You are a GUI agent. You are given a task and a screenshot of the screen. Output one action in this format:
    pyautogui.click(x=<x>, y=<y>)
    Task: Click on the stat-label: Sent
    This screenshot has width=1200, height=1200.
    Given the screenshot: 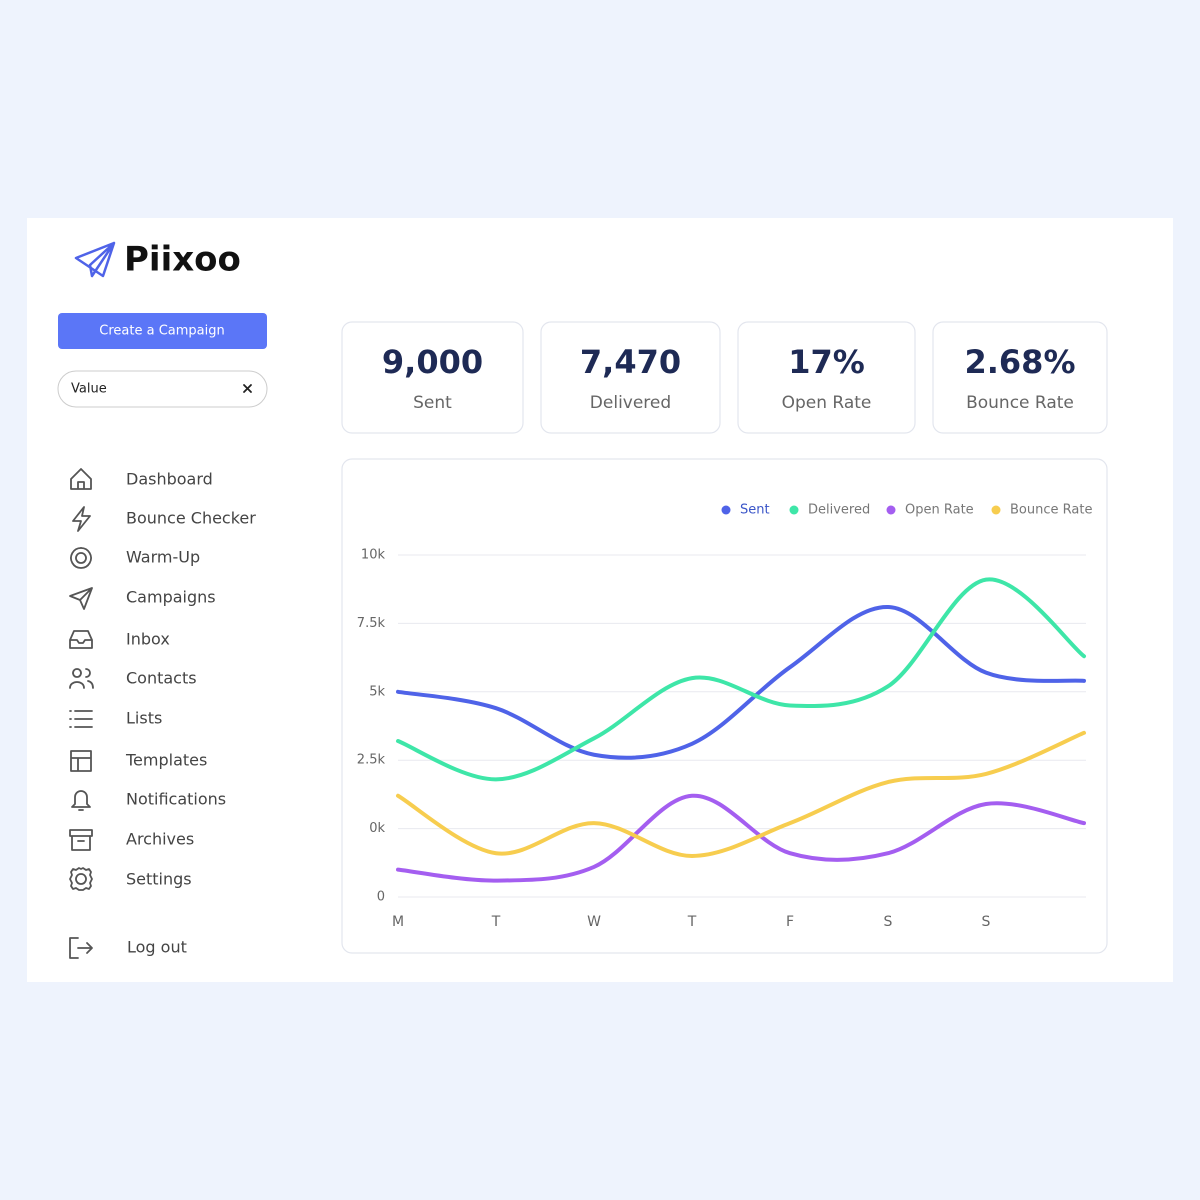 What is the action you would take?
    pyautogui.click(x=432, y=403)
    